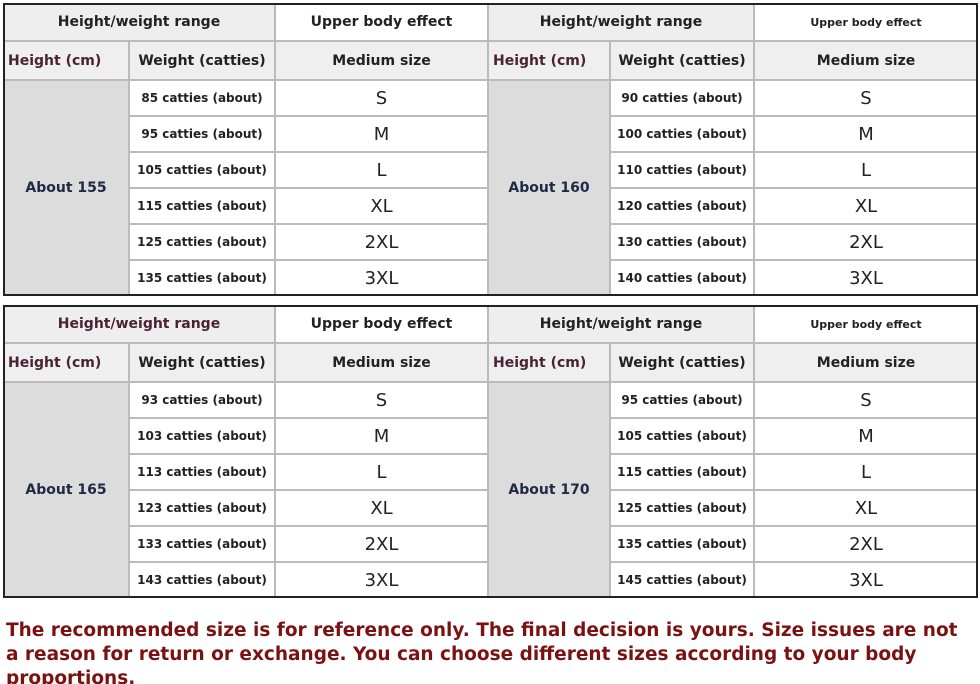  What do you see at coordinates (202, 436) in the screenshot?
I see `weight-value: 103 catties (about)` at bounding box center [202, 436].